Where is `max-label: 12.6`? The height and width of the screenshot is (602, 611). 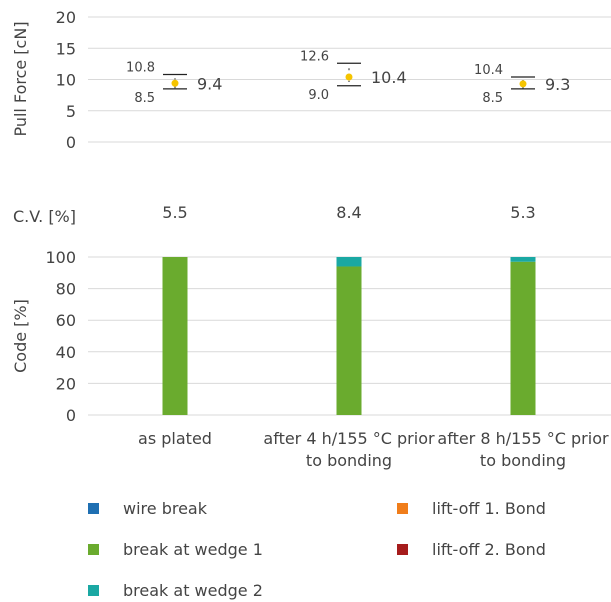 max-label: 12.6 is located at coordinates (314, 56).